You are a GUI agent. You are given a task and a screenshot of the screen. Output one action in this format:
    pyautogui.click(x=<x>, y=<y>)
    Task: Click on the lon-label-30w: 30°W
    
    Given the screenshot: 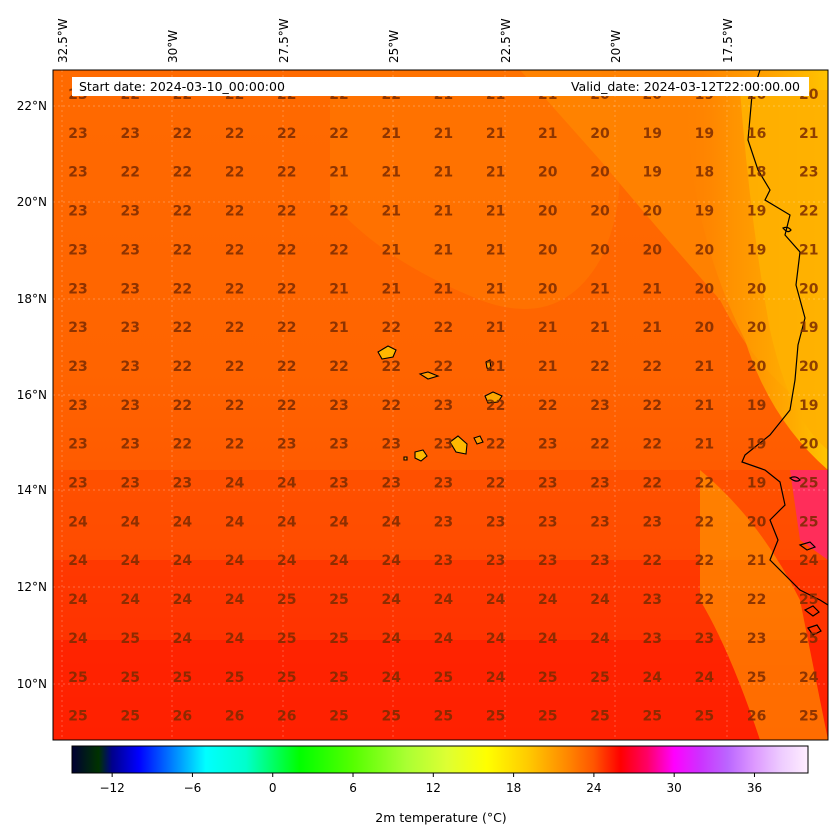 What is the action you would take?
    pyautogui.click(x=173, y=46)
    